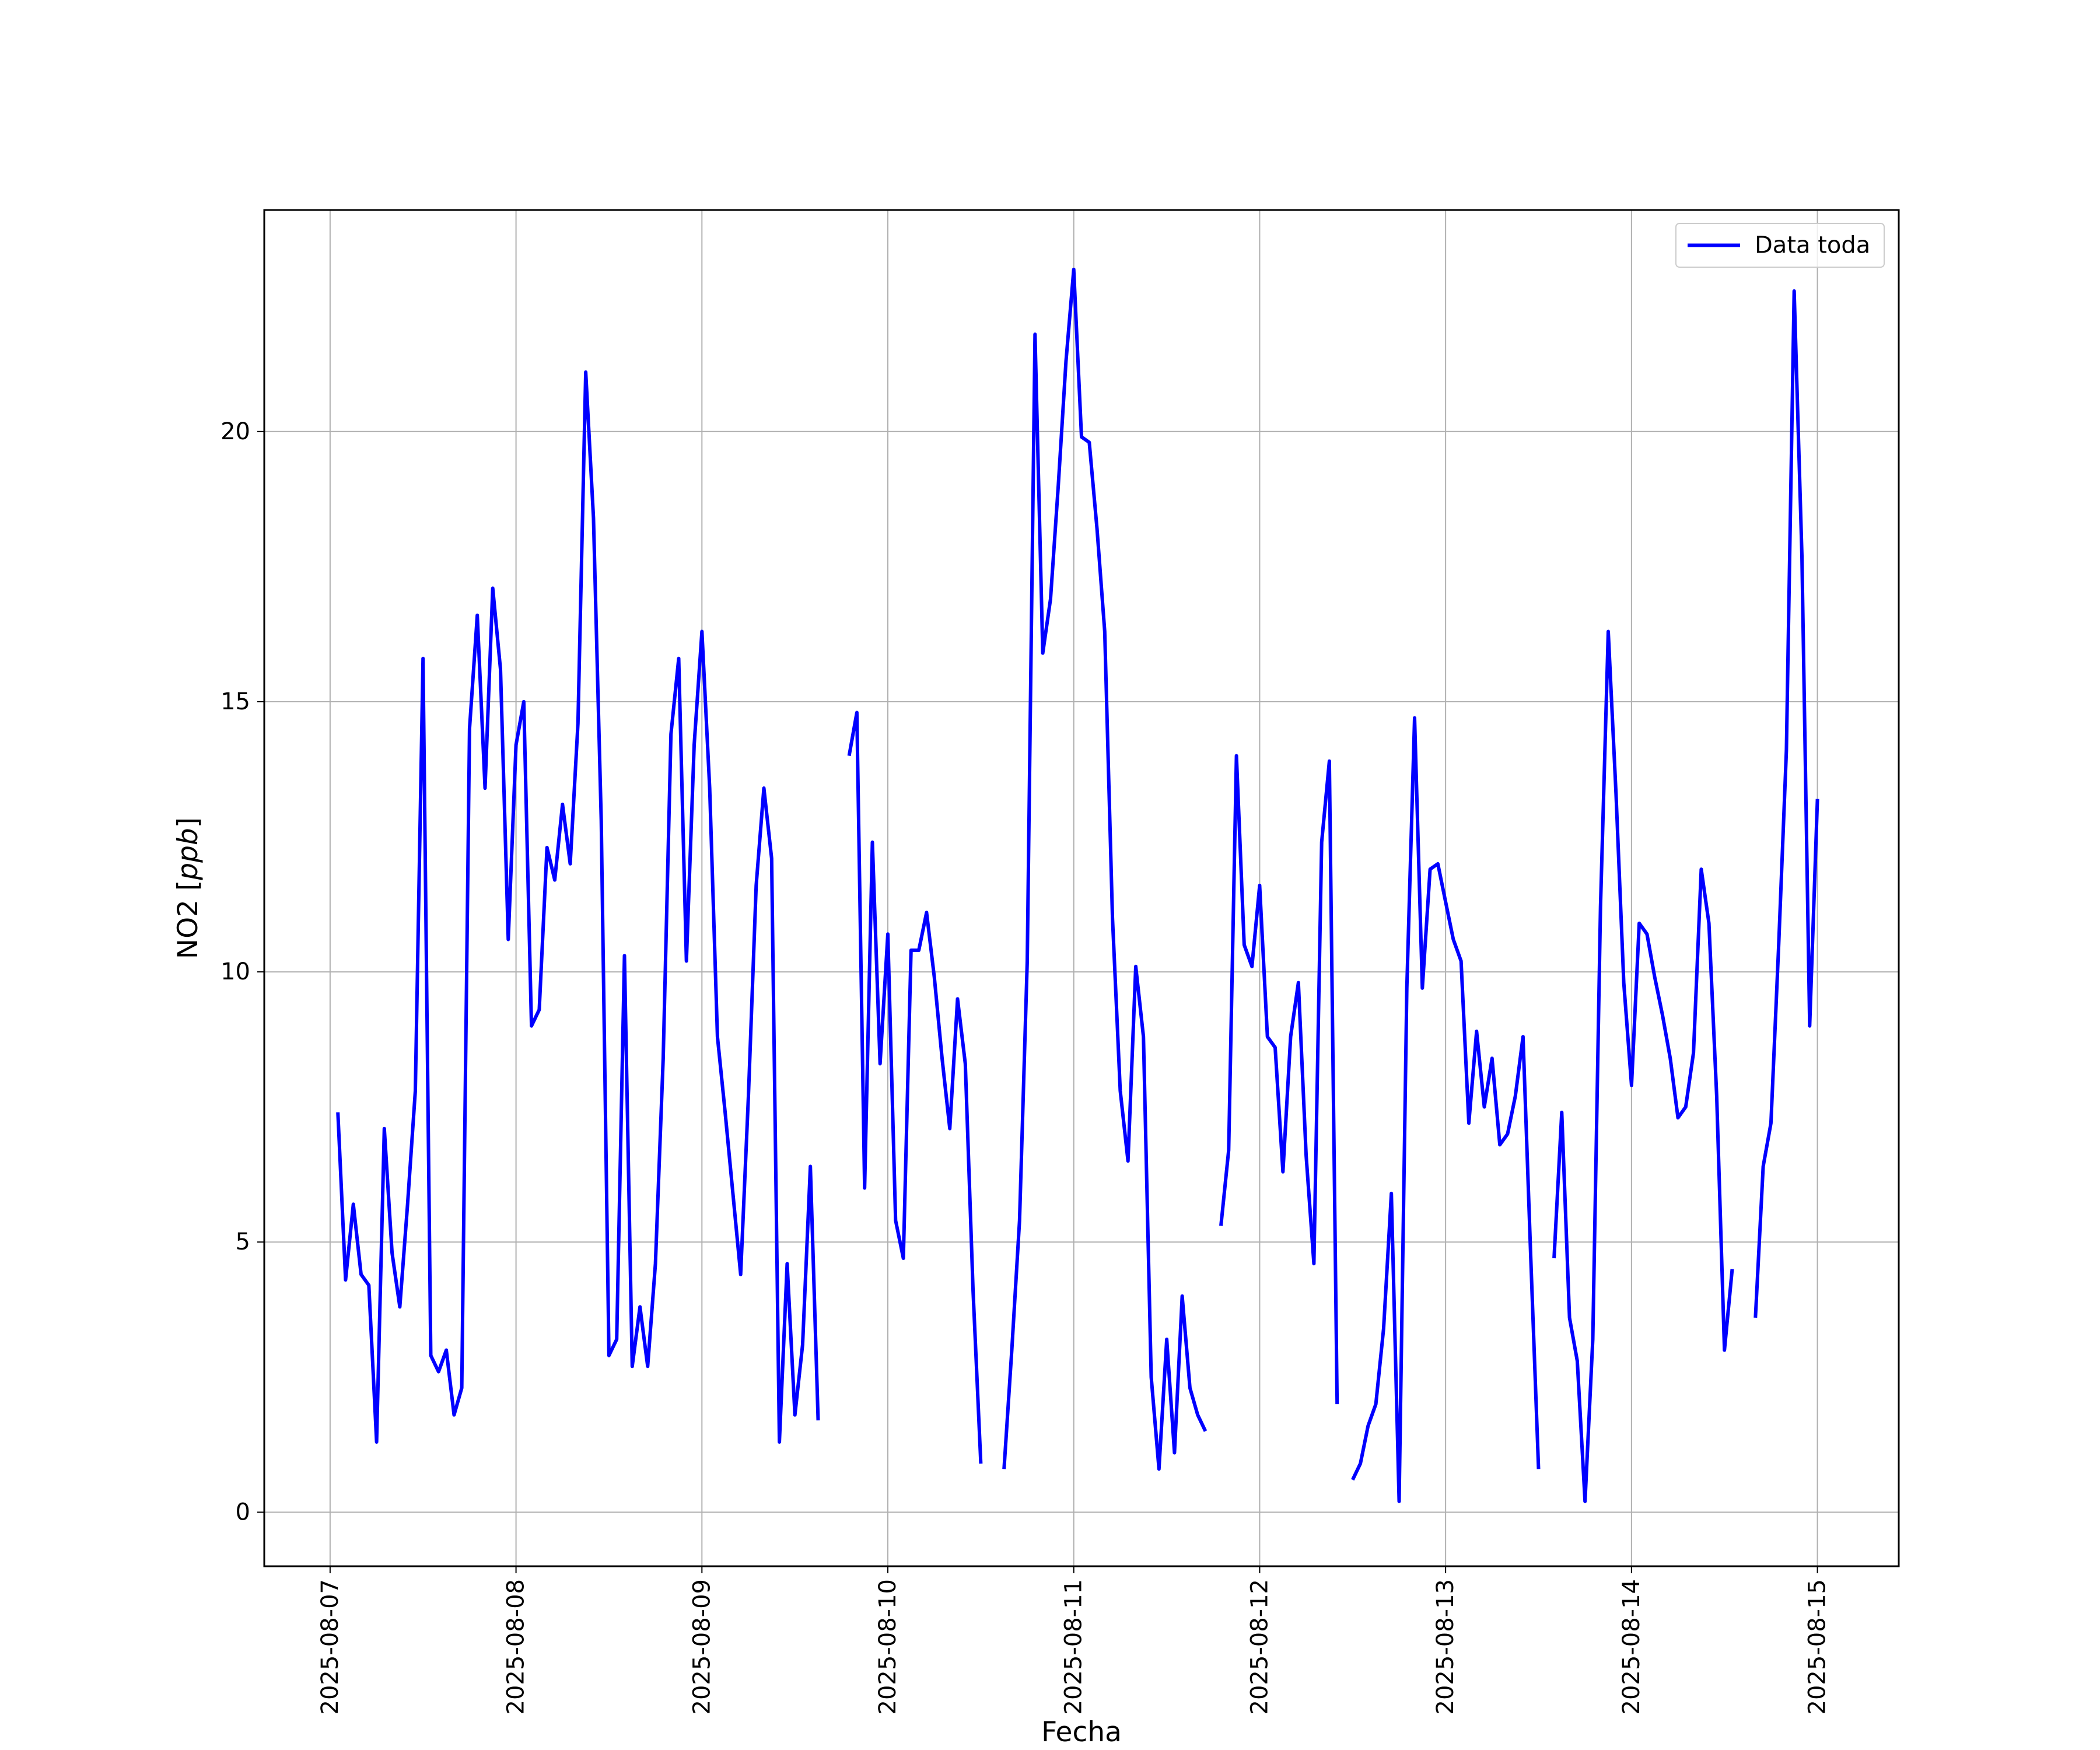 This screenshot has width=2100, height=1750. Describe the element at coordinates (235, 971) in the screenshot. I see `y-tick-label: 10` at that location.